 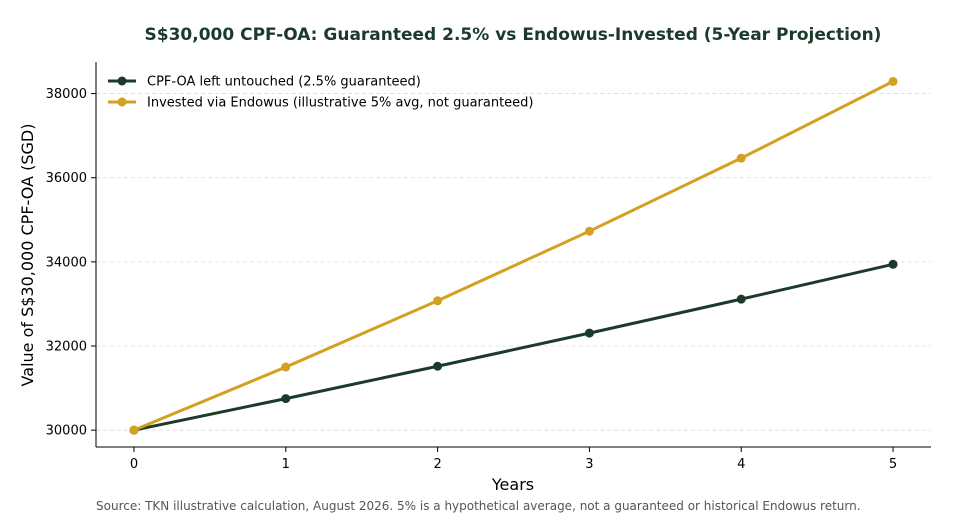 What do you see at coordinates (437, 464) in the screenshot?
I see `x-tick-label: 2` at bounding box center [437, 464].